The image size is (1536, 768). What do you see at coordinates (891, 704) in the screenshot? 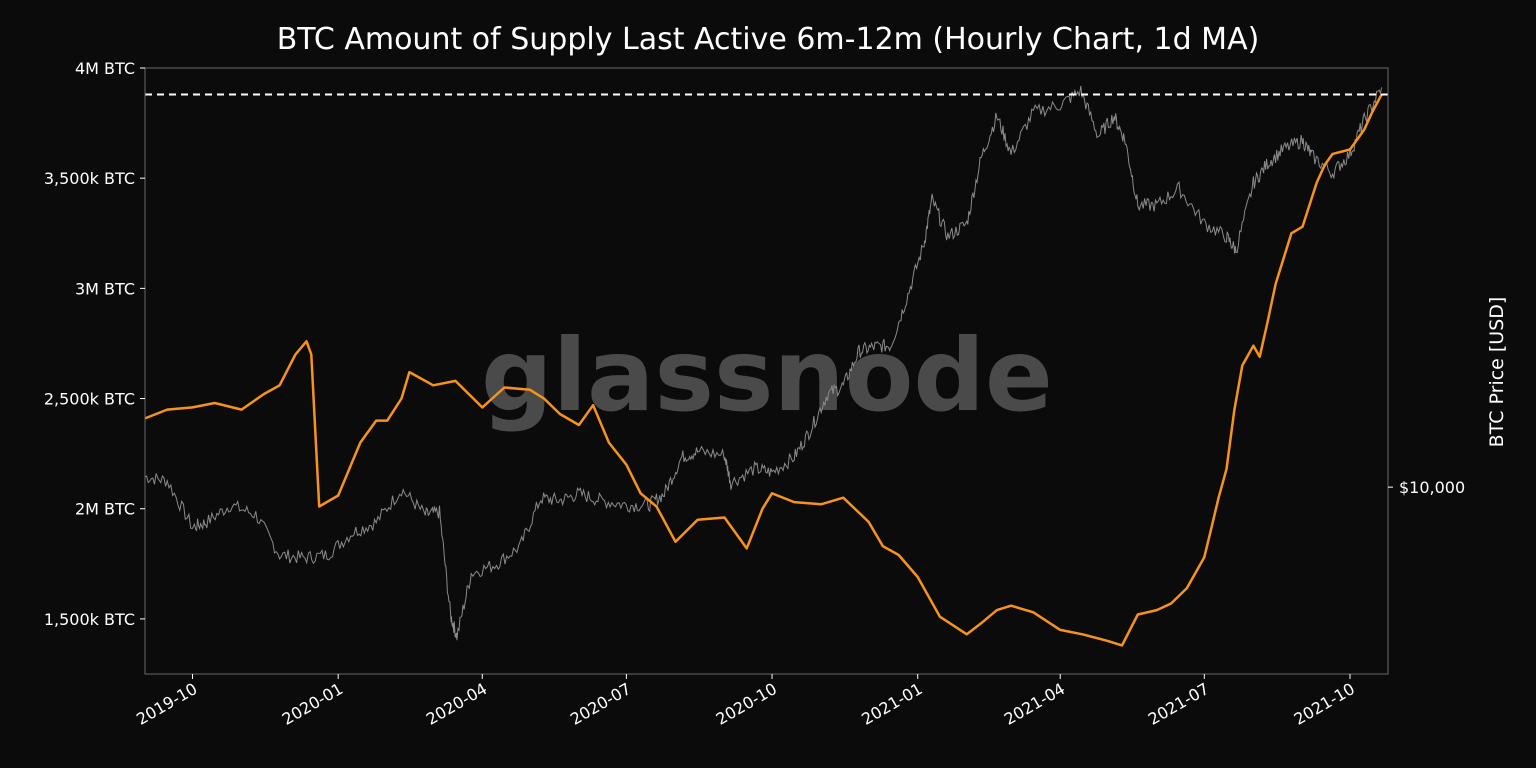
I see `x-tick-label: 2021-01` at bounding box center [891, 704].